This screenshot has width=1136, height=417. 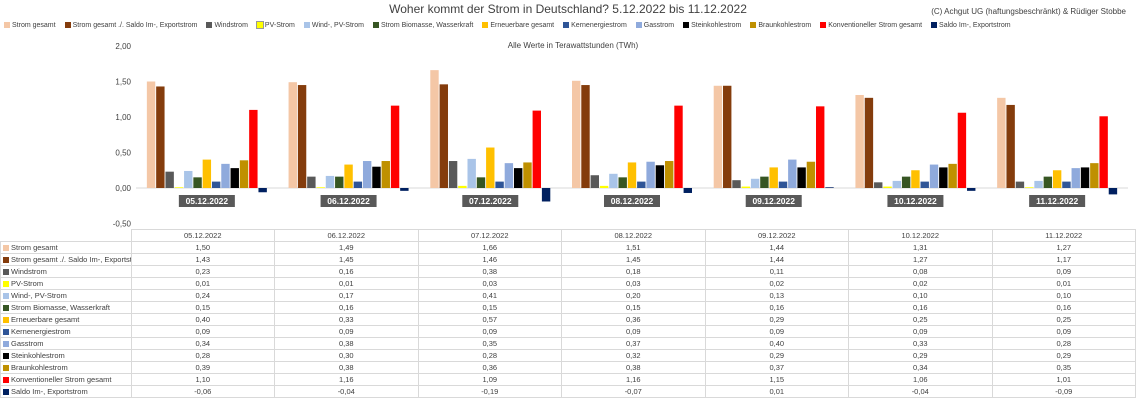 What do you see at coordinates (716, 25) in the screenshot?
I see `legend-label: Steinkohlestrom` at bounding box center [716, 25].